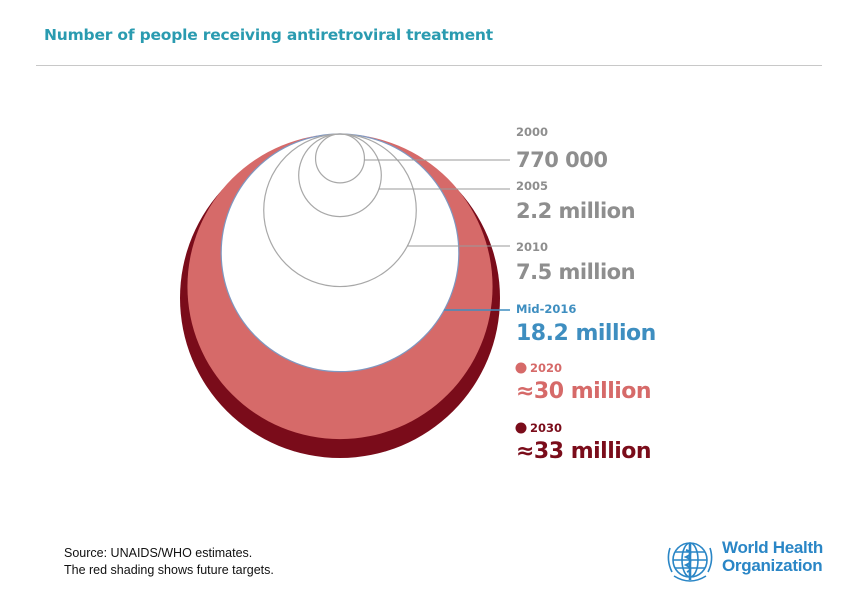 Image resolution: width=842 pixels, height=595 pixels. I want to click on who-emblem-icon, so click(690, 562).